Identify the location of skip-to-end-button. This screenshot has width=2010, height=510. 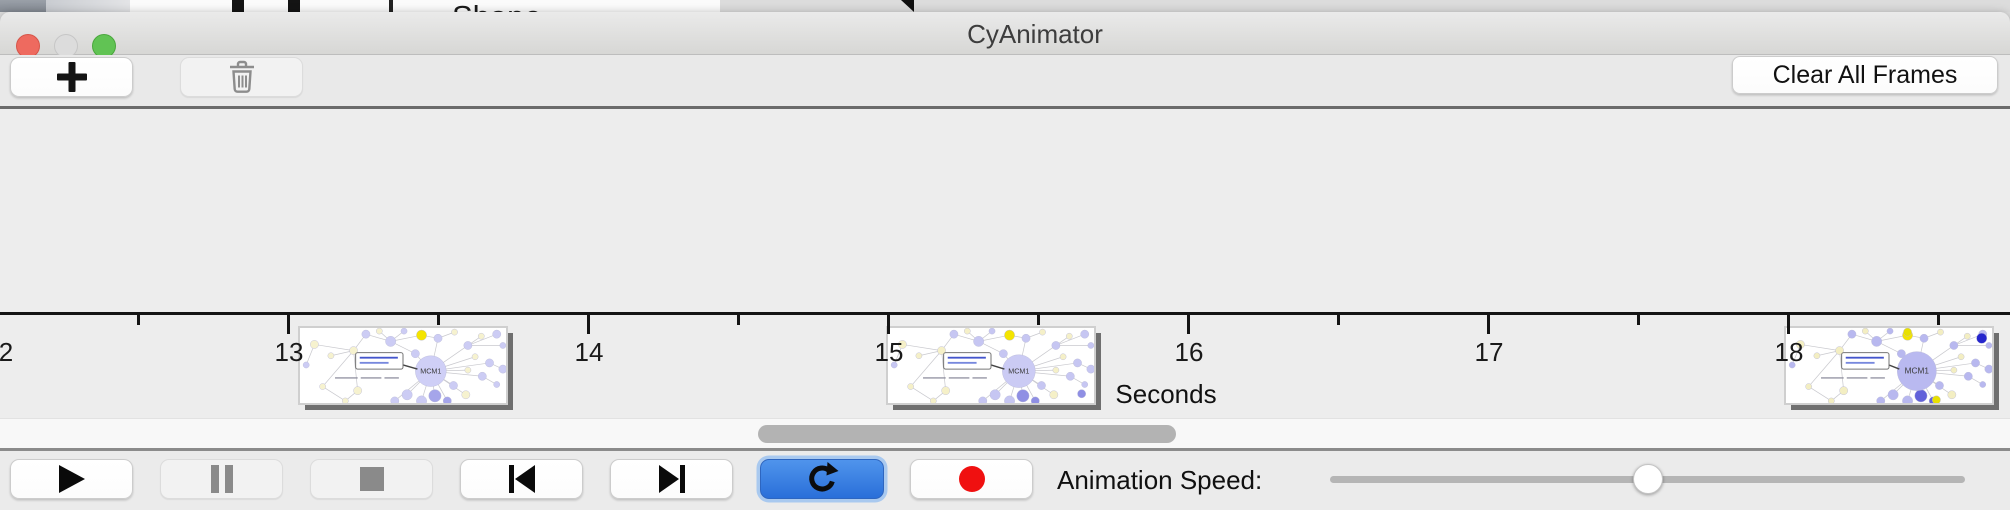
(671, 479).